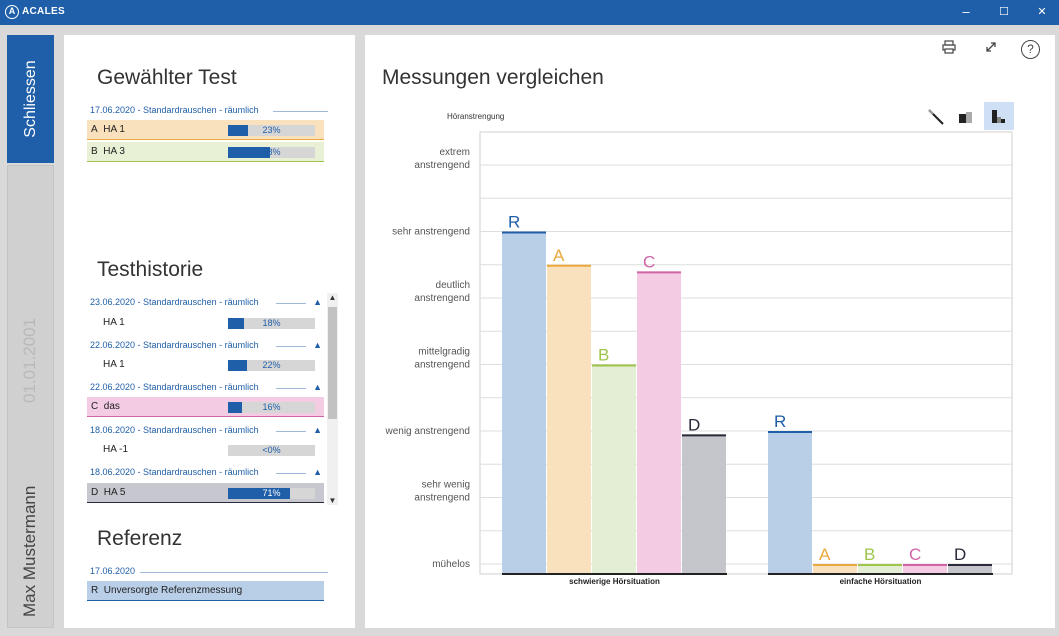  What do you see at coordinates (966, 11) in the screenshot?
I see `minimize-button: –` at bounding box center [966, 11].